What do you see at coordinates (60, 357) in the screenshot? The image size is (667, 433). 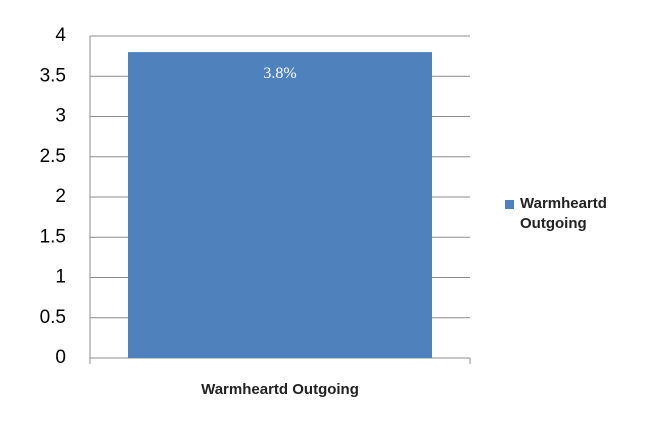 I see `y-tick-label: 0` at bounding box center [60, 357].